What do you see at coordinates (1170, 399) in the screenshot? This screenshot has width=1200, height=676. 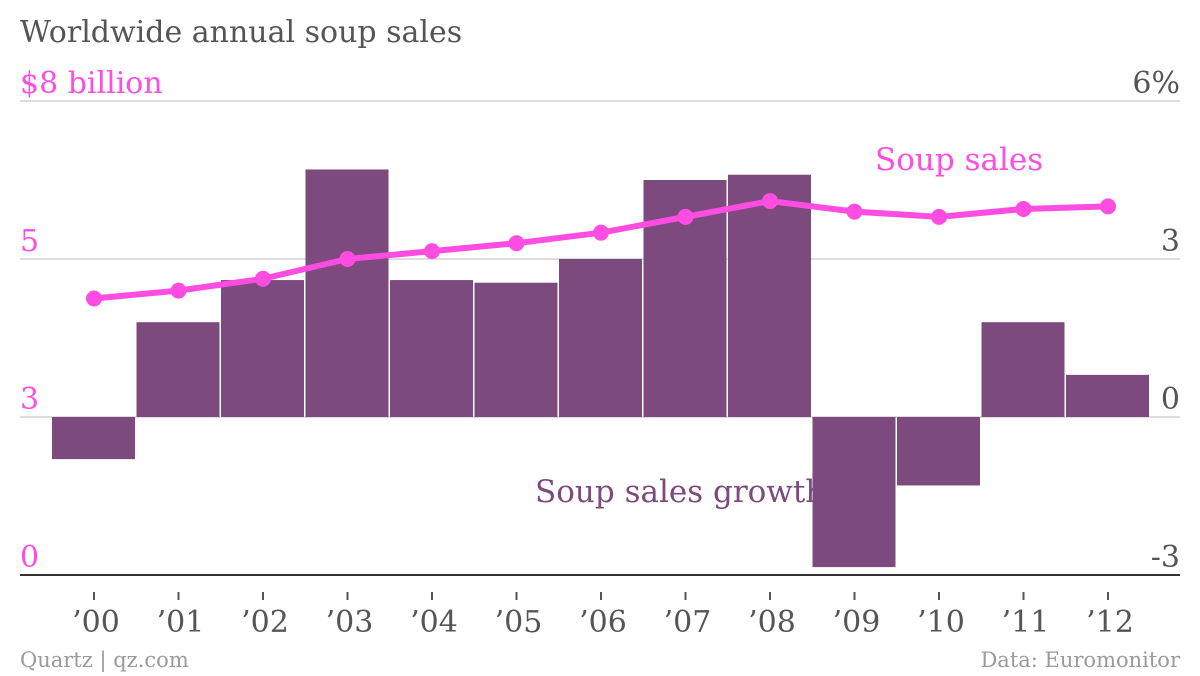 I see `right-axis-tick: 0` at bounding box center [1170, 399].